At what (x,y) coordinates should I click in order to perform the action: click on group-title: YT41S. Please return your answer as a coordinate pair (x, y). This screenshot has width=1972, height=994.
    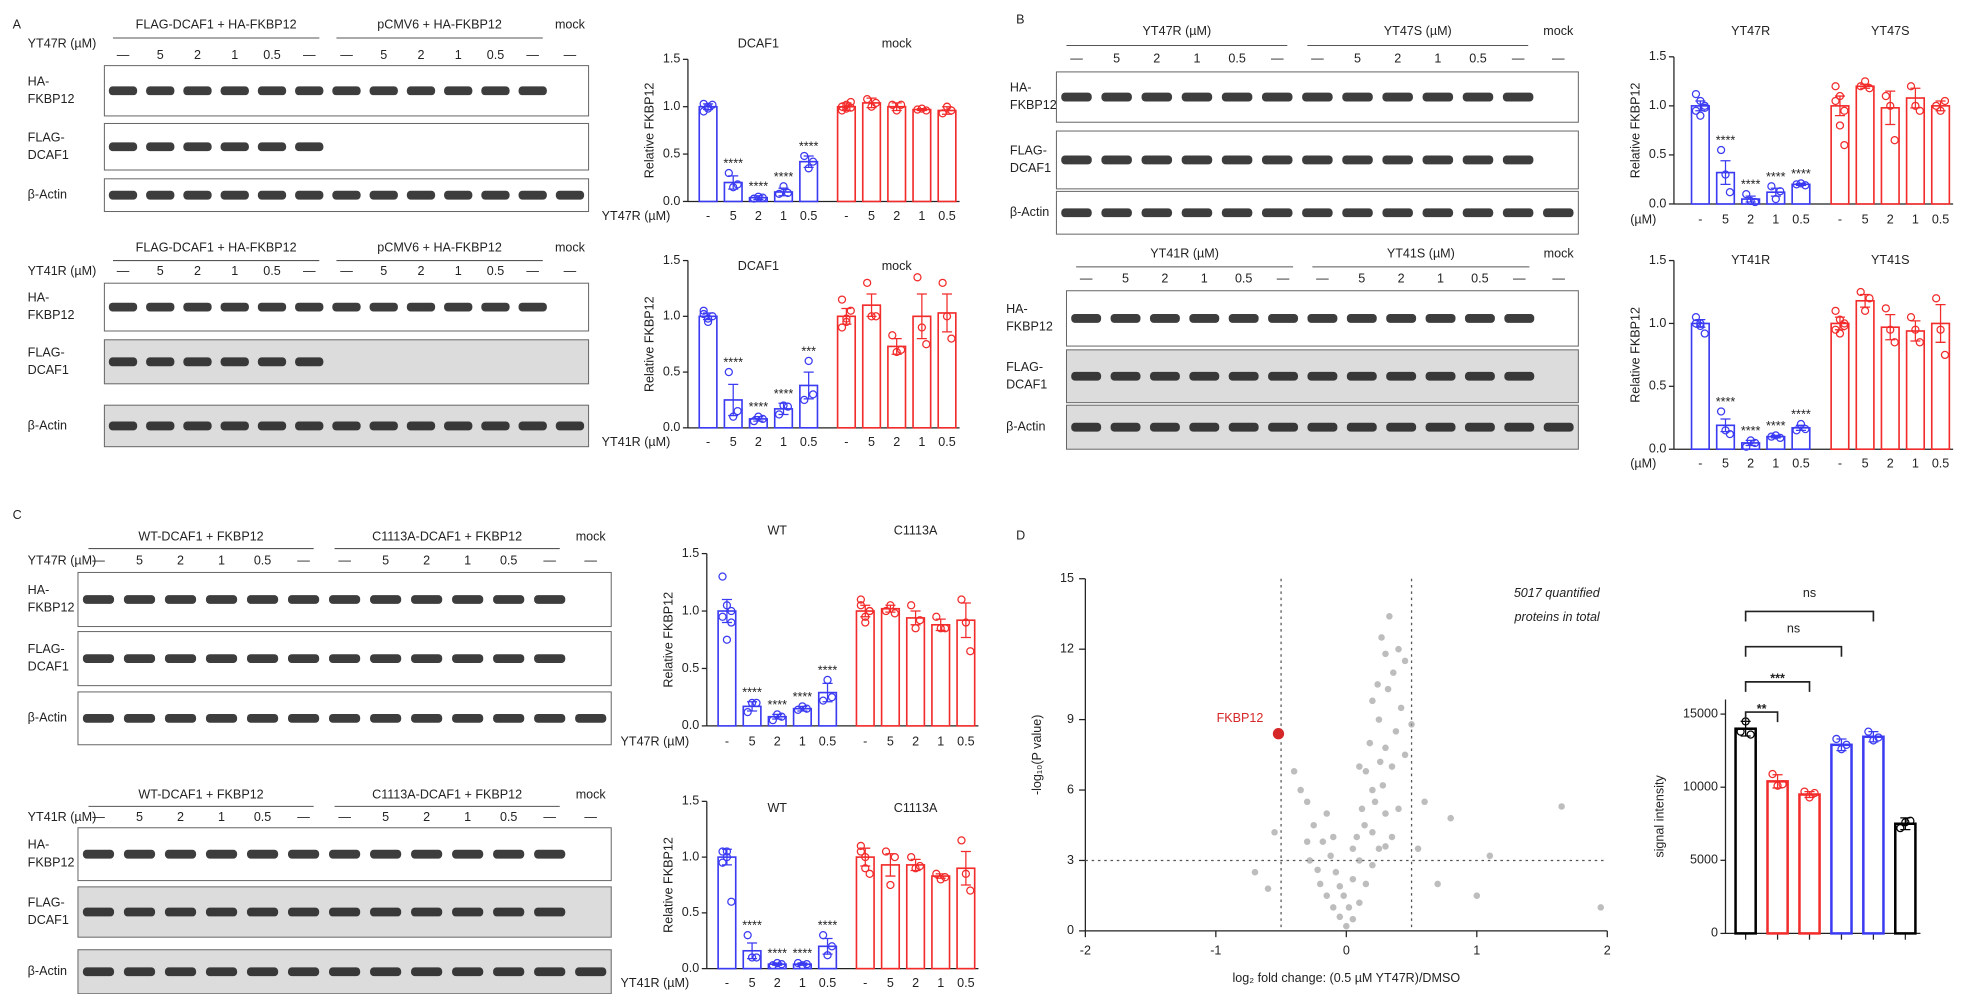
    Looking at the image, I should click on (1890, 260).